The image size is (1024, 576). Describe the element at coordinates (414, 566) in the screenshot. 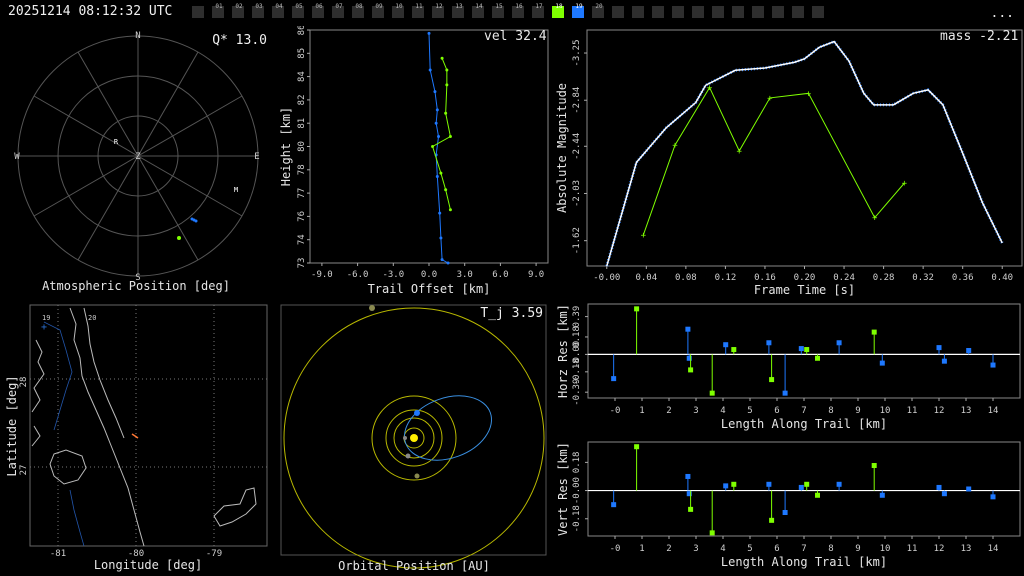

I see `orbit-xlabel: Orbital Position [AU]` at that location.